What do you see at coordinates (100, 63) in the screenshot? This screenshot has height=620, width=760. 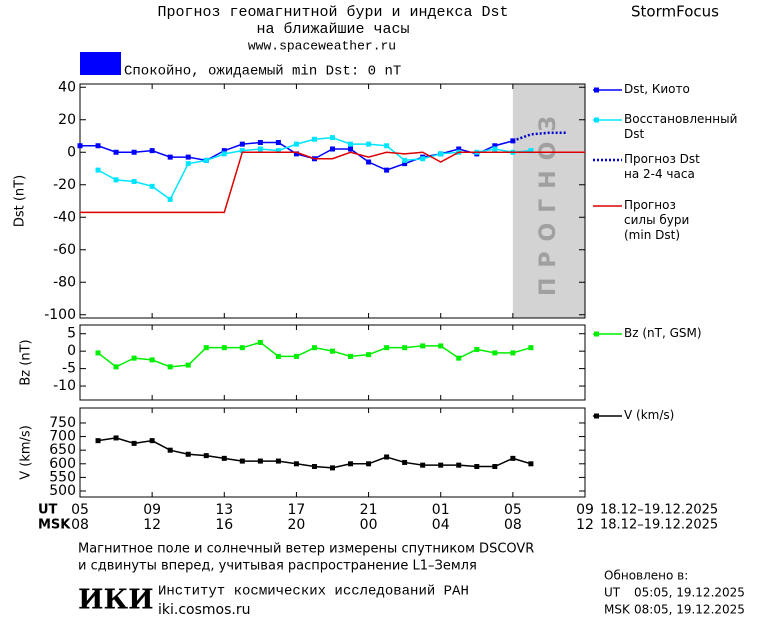 I see `status-swatch` at bounding box center [100, 63].